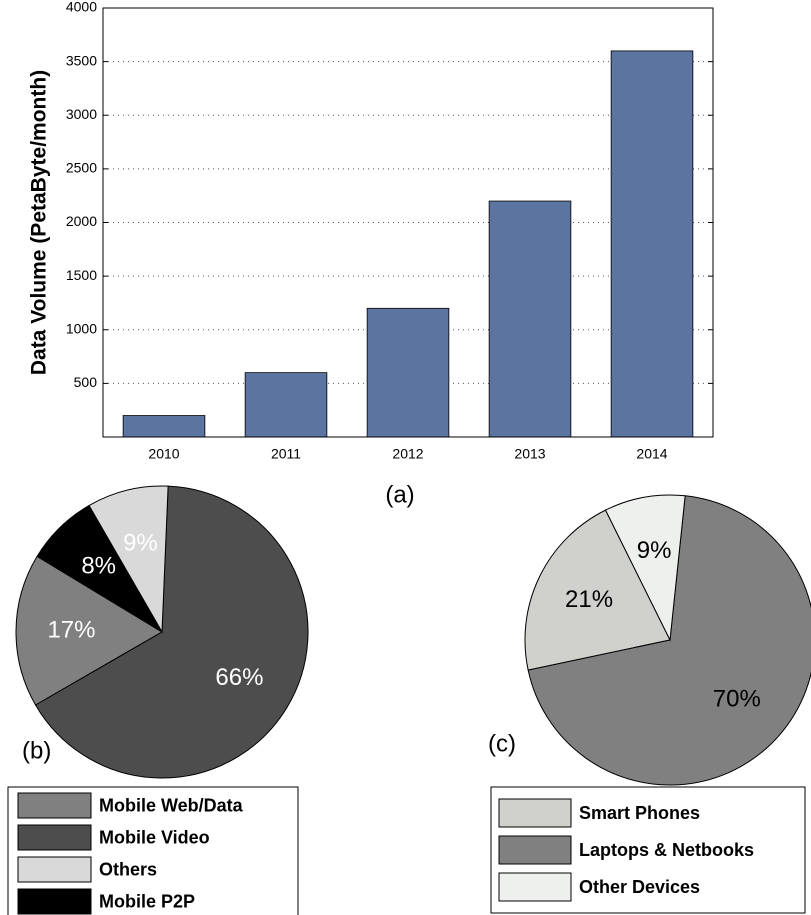 Image resolution: width=811 pixels, height=915 pixels. What do you see at coordinates (71, 629) in the screenshot?
I see `slice-label: 17%` at bounding box center [71, 629].